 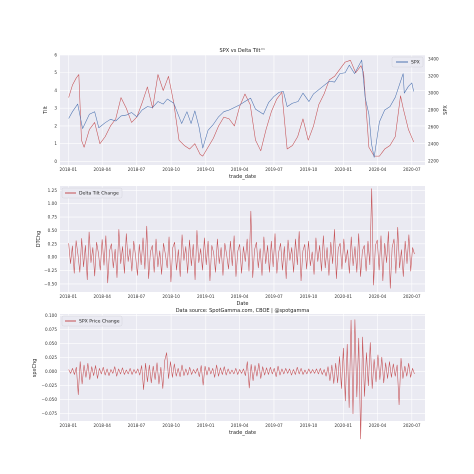 I want to click on series-line-tilt, so click(x=241, y=108).